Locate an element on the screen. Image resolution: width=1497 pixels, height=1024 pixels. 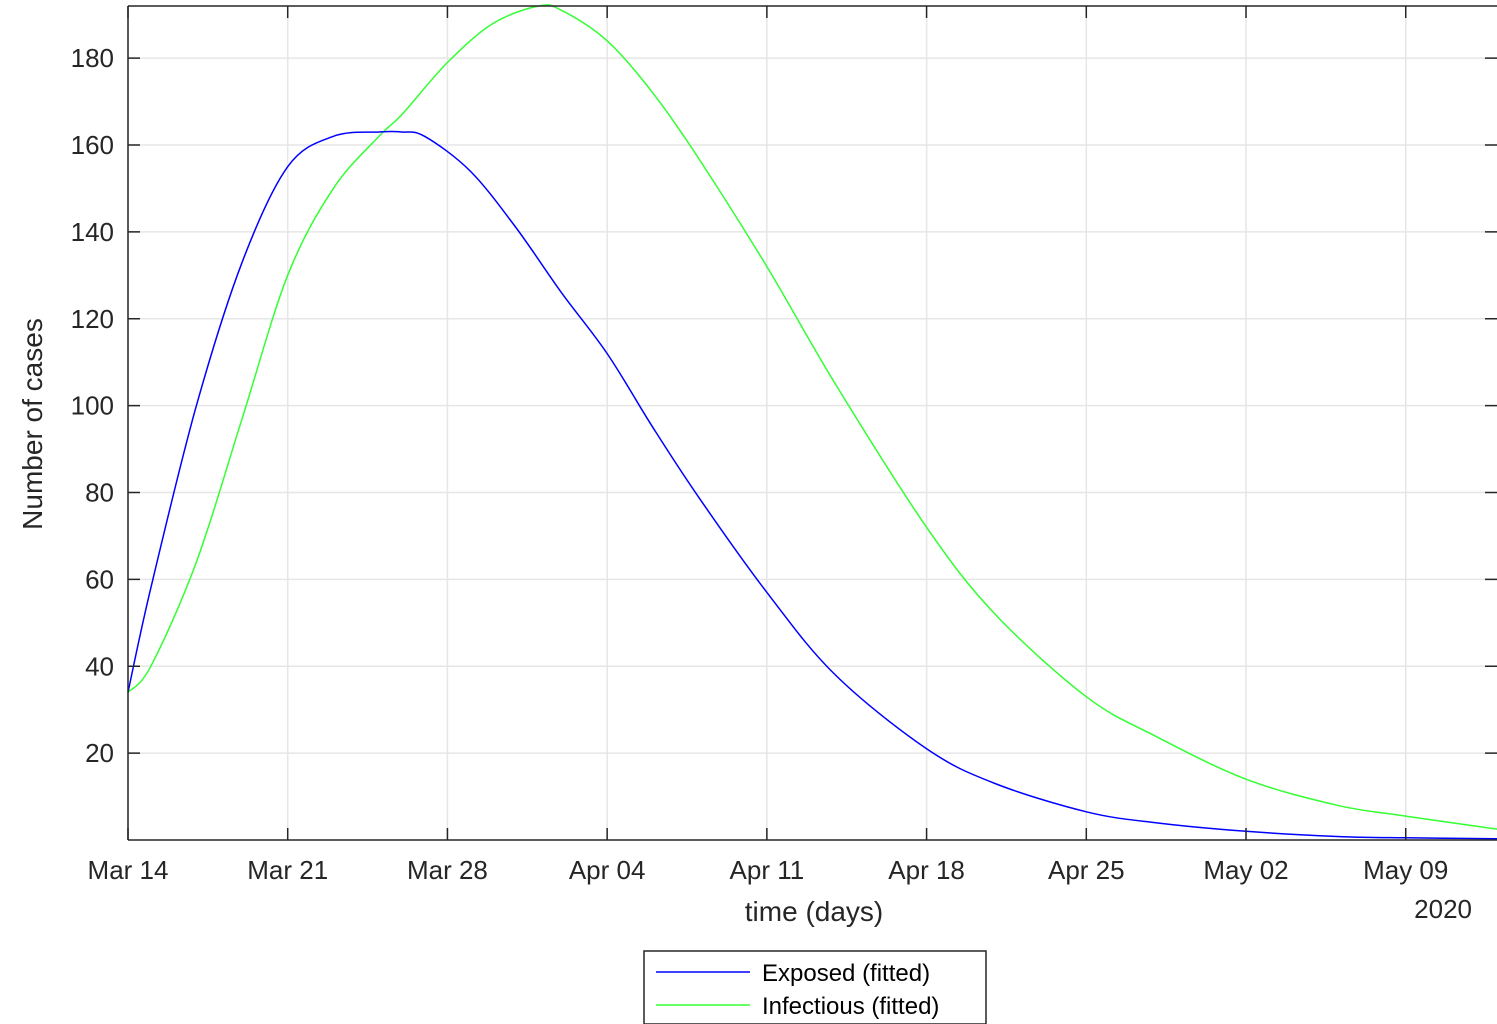
legend-box is located at coordinates (815, 987).